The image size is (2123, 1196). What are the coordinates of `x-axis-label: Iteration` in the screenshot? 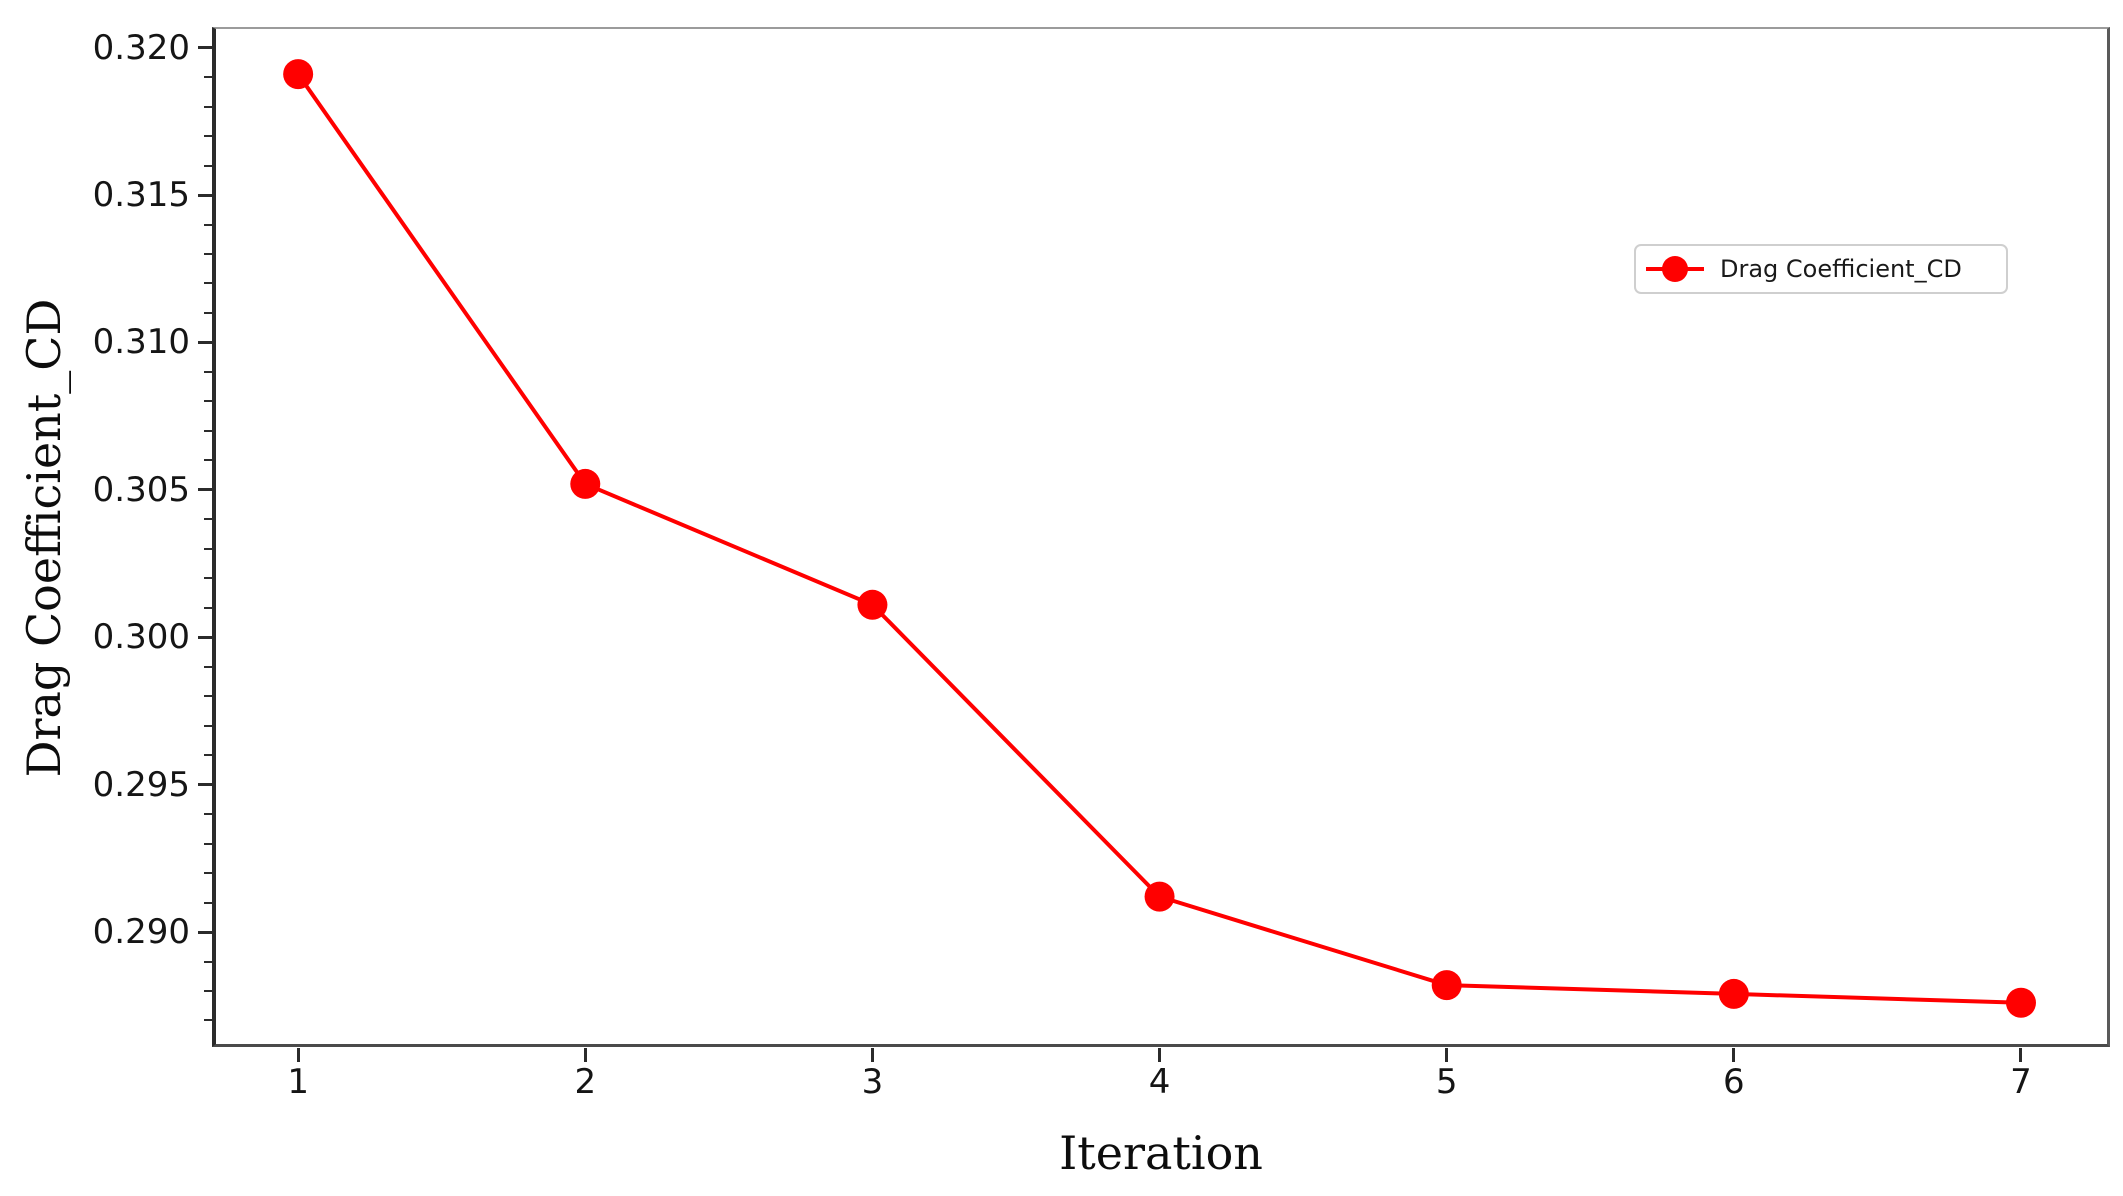 It's located at (1161, 1153).